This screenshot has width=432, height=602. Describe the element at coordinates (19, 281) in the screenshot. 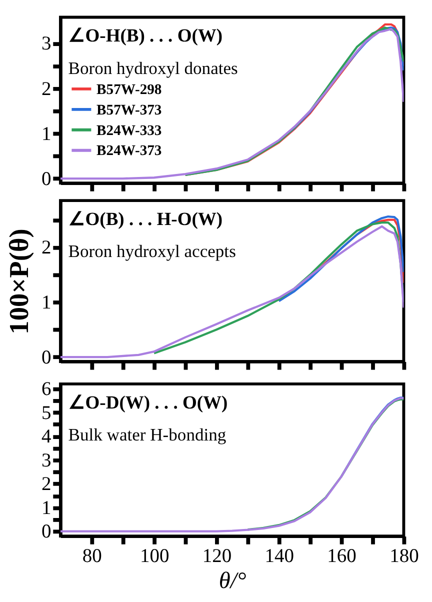

I see `y-axis-title: 100×P(θ)` at that location.